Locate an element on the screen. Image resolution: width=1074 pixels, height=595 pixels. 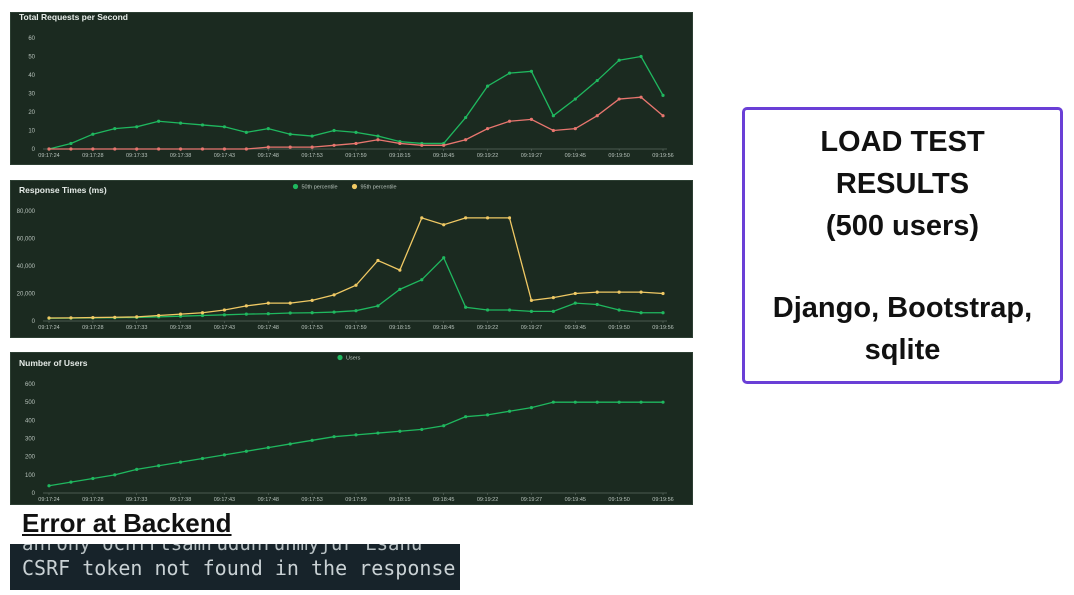
y-tick-label: 60,000 is located at coordinates (26, 240).